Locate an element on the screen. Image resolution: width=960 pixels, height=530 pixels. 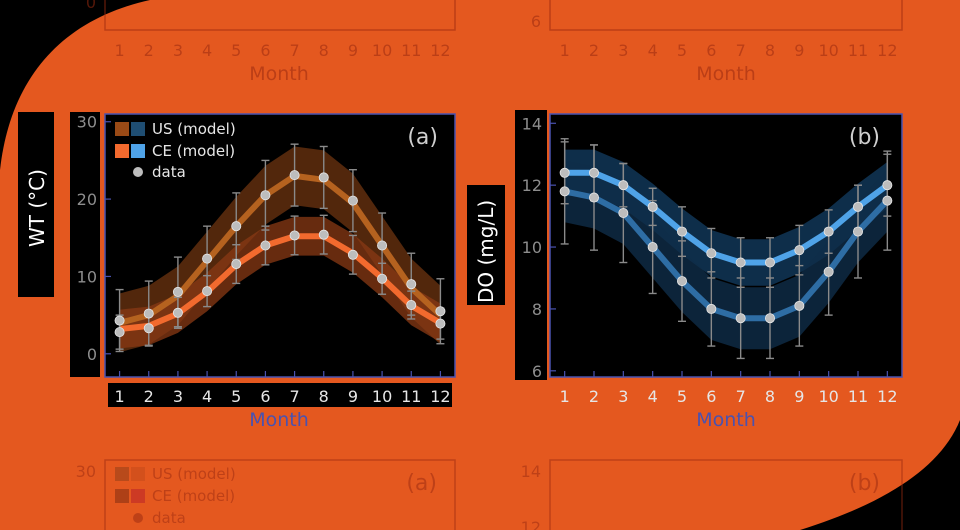
ghost-bottom-left-frame is located at coordinates (280, 494).